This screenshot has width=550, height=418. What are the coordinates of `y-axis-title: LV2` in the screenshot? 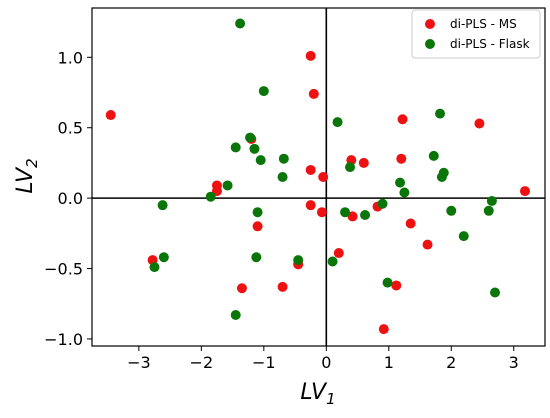 It's located at (27, 175).